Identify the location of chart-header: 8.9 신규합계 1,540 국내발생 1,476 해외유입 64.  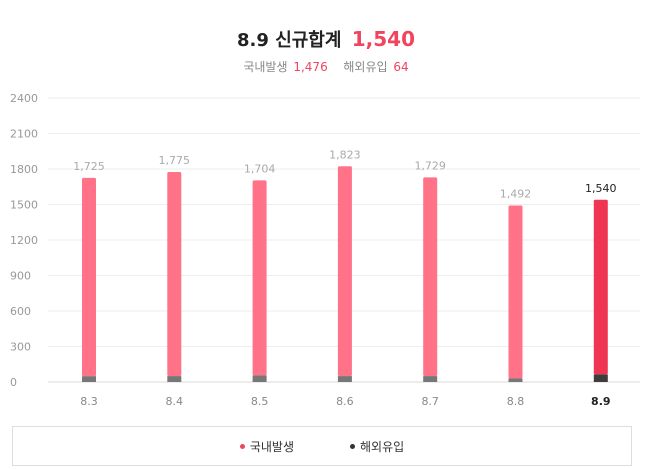
(326, 49).